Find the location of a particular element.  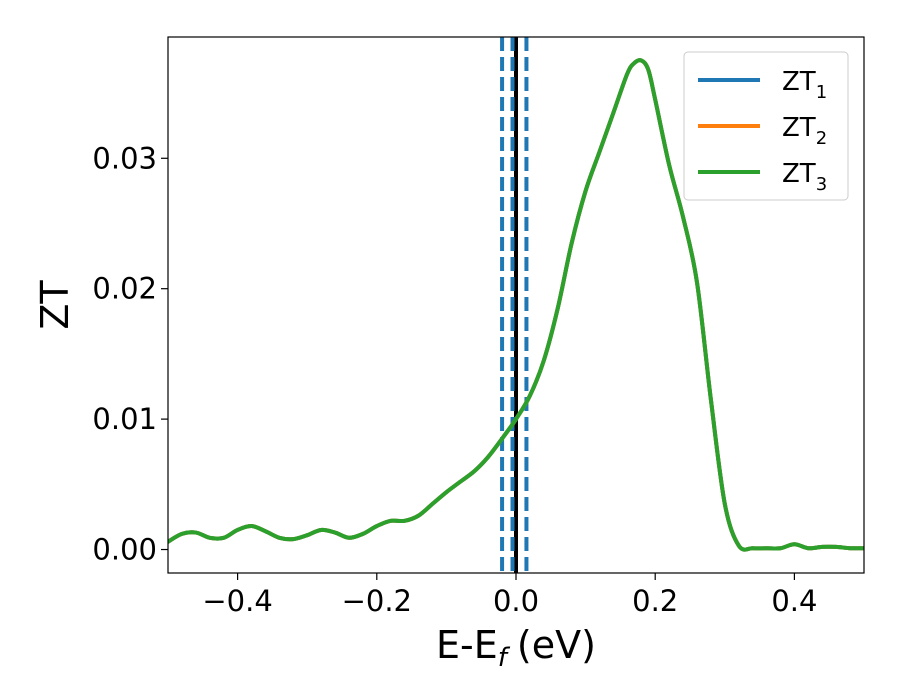

y-axis-label: ZT is located at coordinates (55, 305).